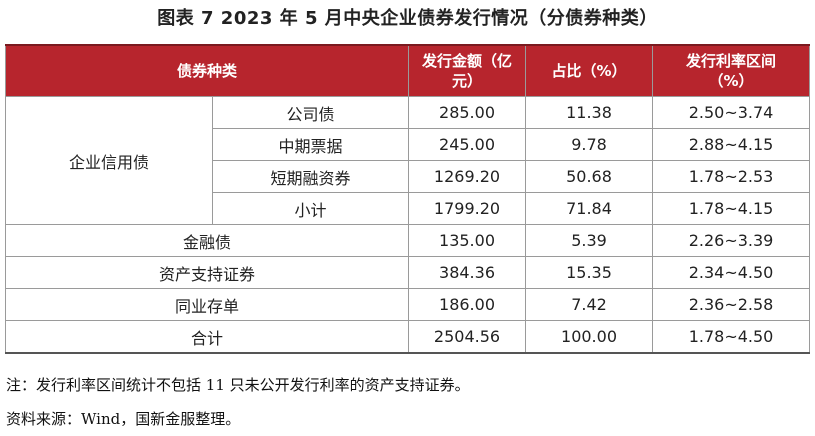 Image resolution: width=815 pixels, height=436 pixels. What do you see at coordinates (207, 304) in the screenshot?
I see `row-label: 同业存单` at bounding box center [207, 304].